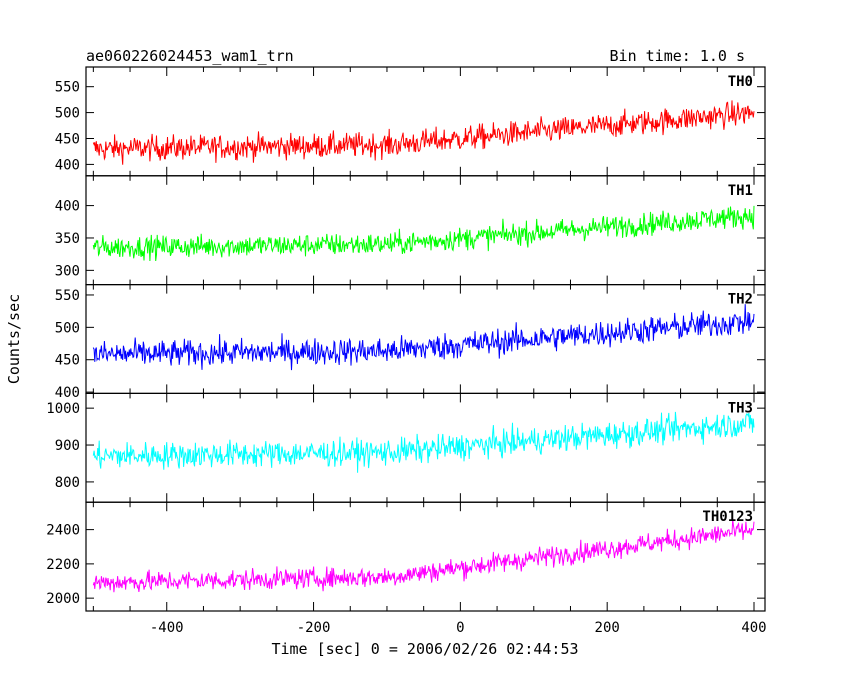 This screenshot has width=850, height=680. What do you see at coordinates (63, 599) in the screenshot?
I see `y-tick-label: 2000` at bounding box center [63, 599].